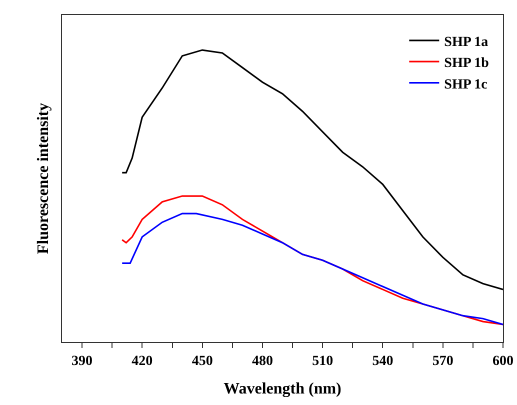  What do you see at coordinates (467, 64) in the screenshot?
I see `legend-label: SHP 1b` at bounding box center [467, 64].